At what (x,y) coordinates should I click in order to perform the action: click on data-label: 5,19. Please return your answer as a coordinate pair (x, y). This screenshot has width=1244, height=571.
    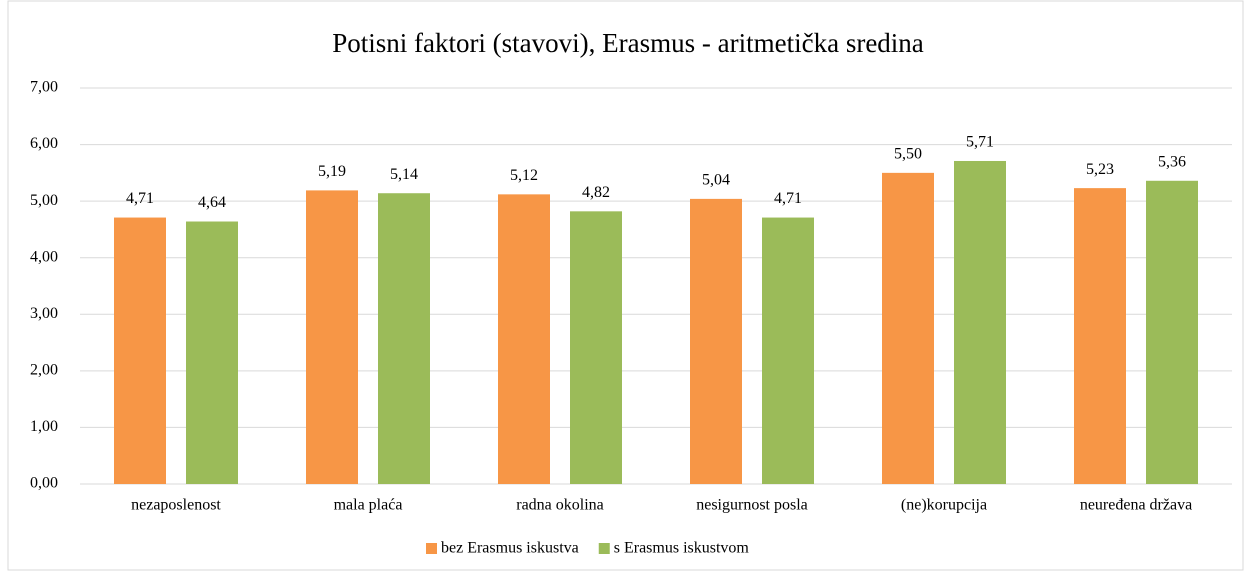
    Looking at the image, I should click on (332, 171).